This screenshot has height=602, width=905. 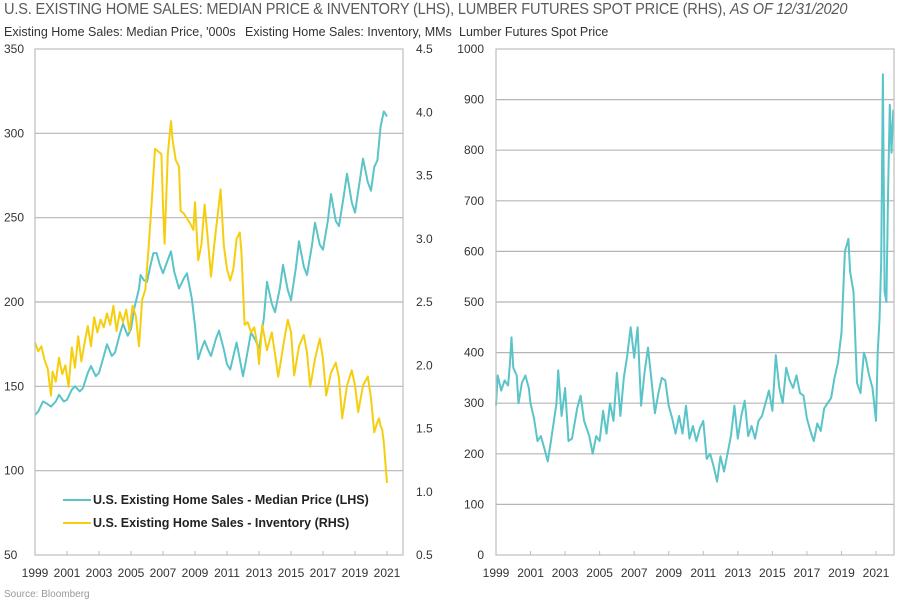 I want to click on y-tick-label-left: 150, so click(x=14, y=386).